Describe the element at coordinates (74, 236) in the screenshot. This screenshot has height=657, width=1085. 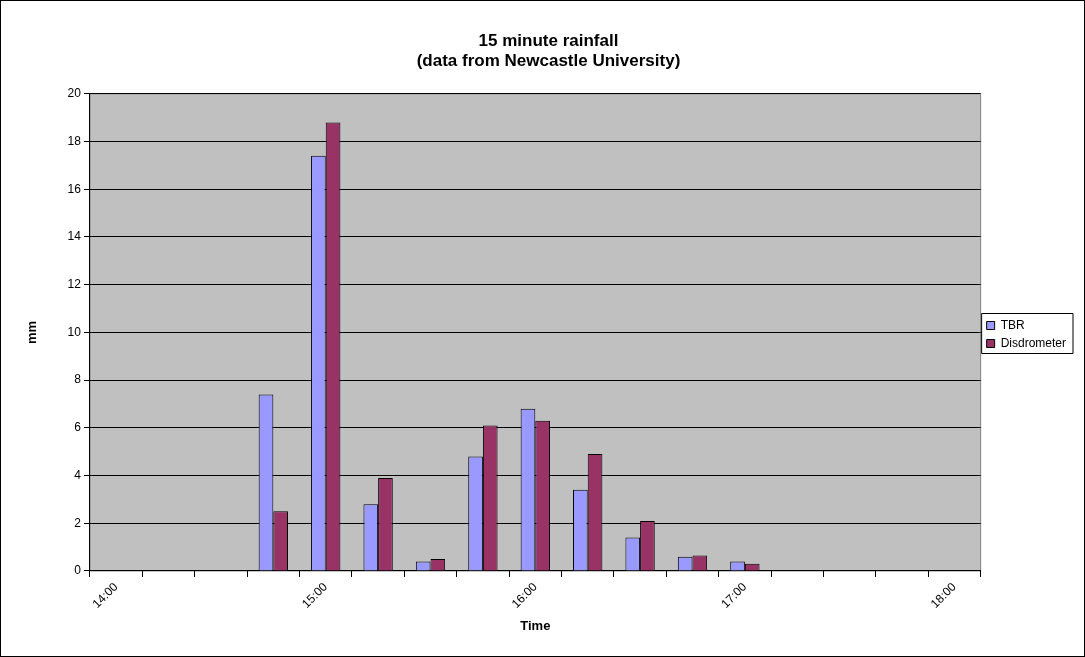
I see `y-tick-label: 14` at that location.